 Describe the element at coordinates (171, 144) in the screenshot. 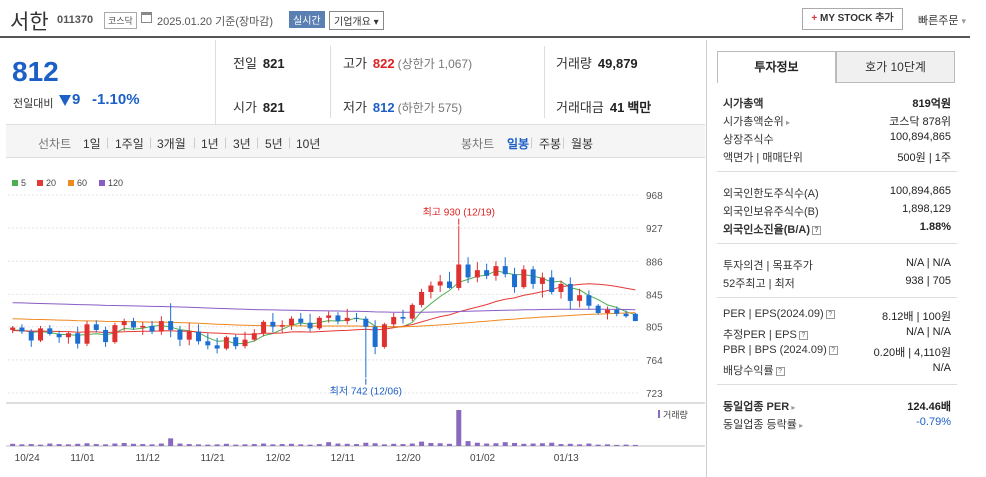

I see `period-3m: 3개월` at that location.